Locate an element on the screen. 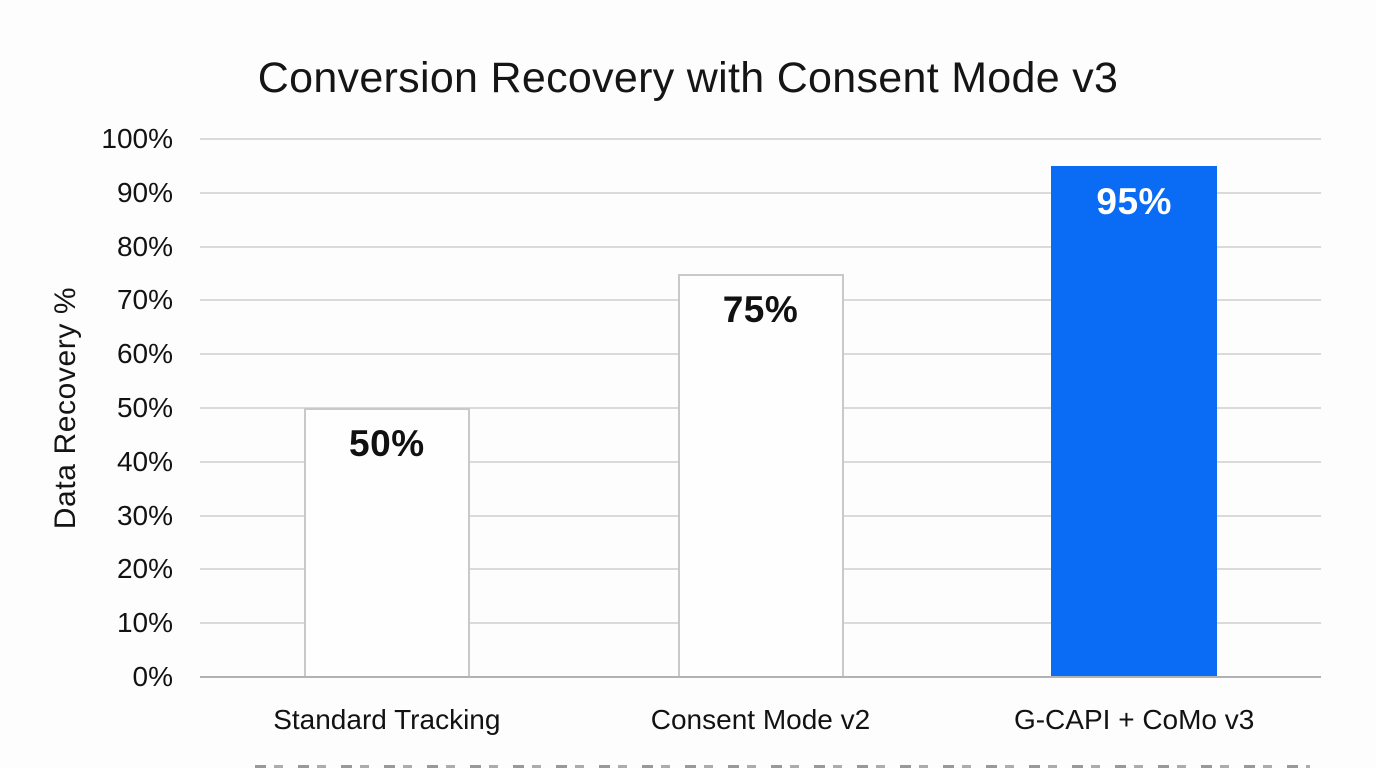 Image resolution: width=1376 pixels, height=768 pixels. y-tick-label: 30% is located at coordinates (144, 515).